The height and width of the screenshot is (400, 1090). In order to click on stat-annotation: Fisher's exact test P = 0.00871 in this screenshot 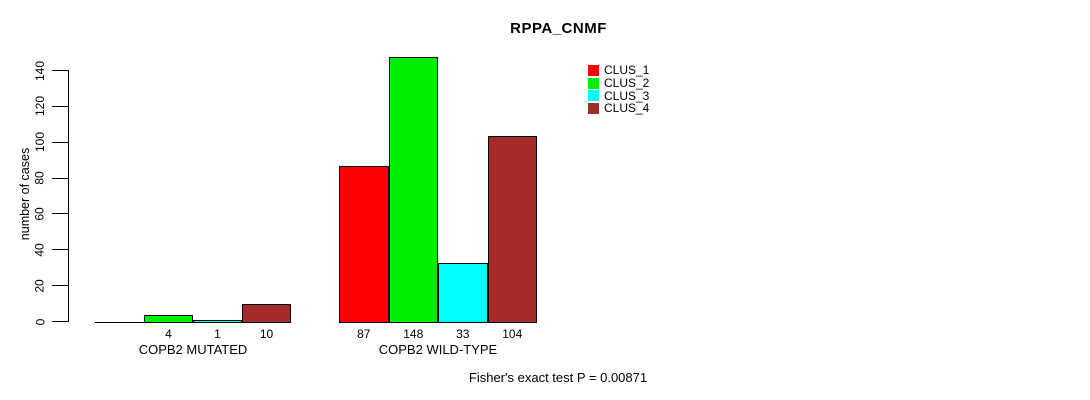, I will do `click(558, 377)`.